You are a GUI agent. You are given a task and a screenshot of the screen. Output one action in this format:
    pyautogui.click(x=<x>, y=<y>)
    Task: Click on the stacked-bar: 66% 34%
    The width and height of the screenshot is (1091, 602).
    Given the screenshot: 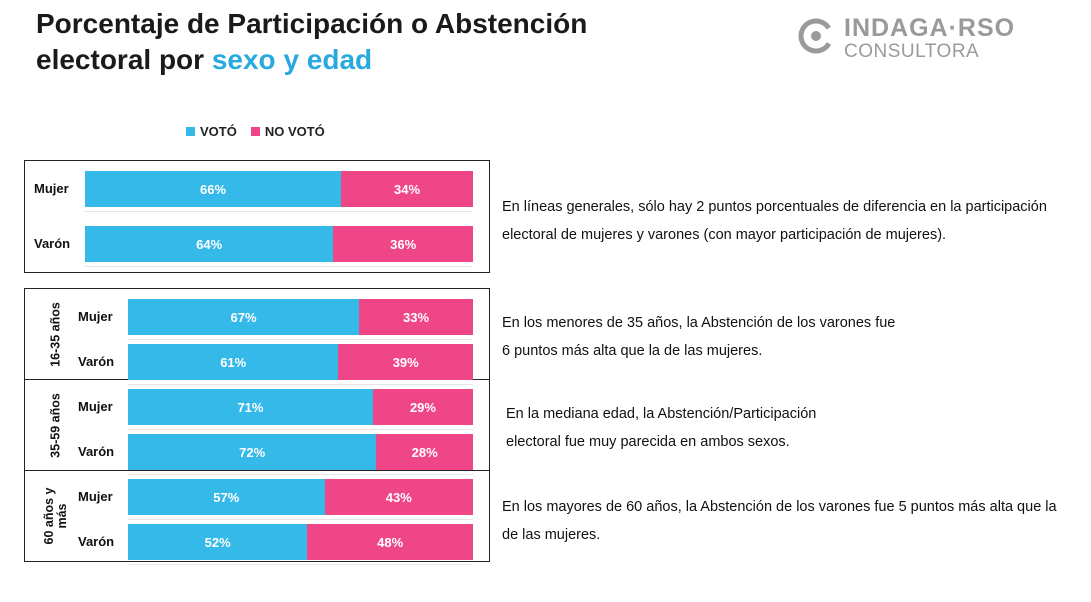 What is the action you would take?
    pyautogui.click(x=279, y=189)
    